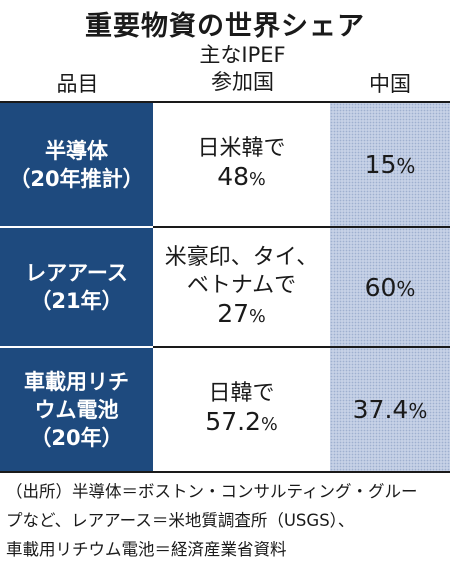  Describe the element at coordinates (241, 257) in the screenshot. I see `ipef-countries: 米豪印、タイ、` at that location.